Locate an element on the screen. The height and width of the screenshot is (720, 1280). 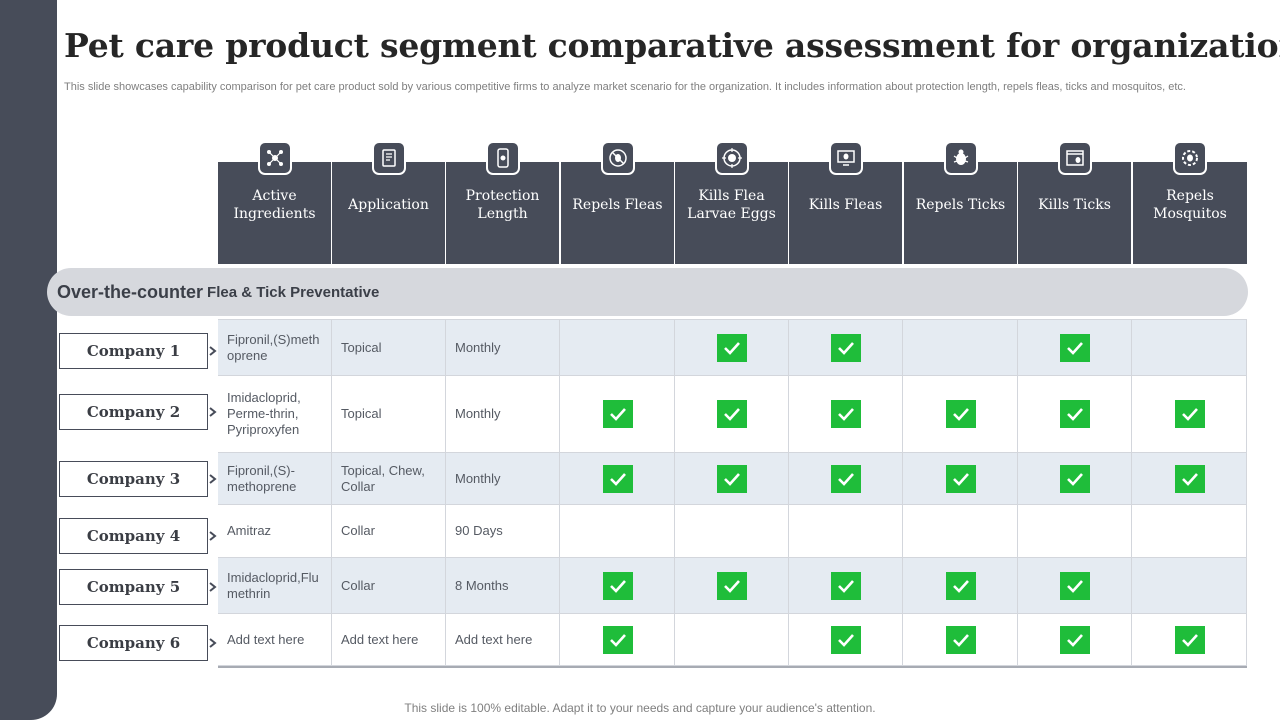
browser-bug-icon is located at coordinates (1075, 158).